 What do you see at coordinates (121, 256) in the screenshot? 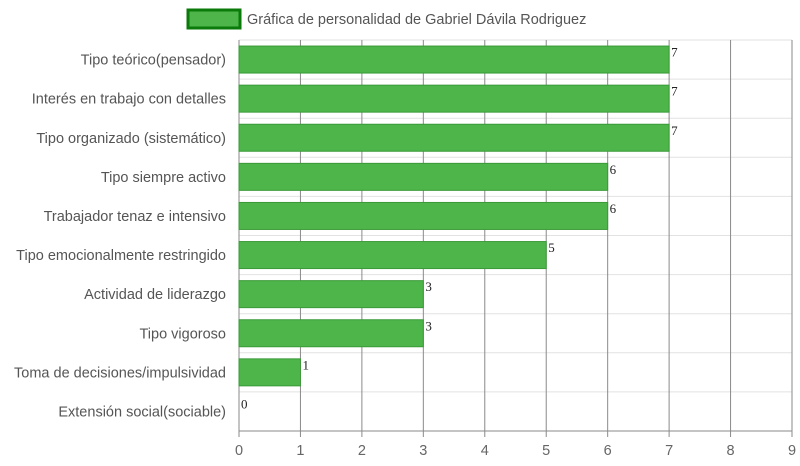
I see `category-label: Tipo emocionalmente restringido` at bounding box center [121, 256].